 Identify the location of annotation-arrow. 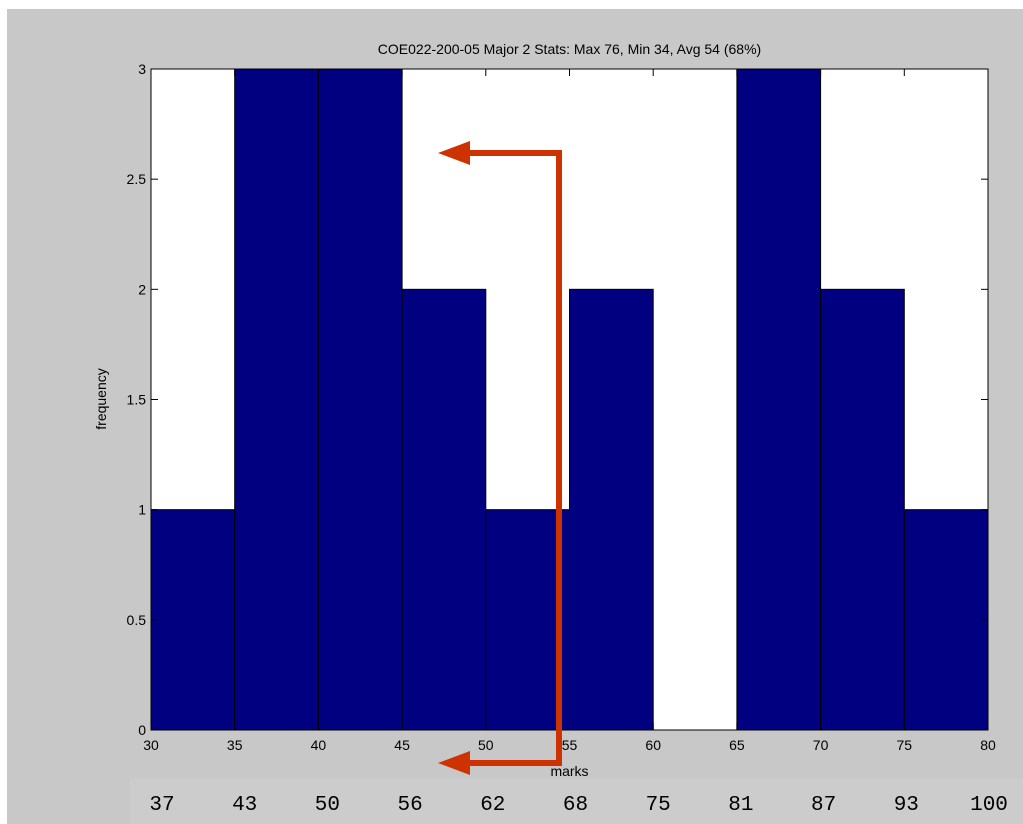
(500, 458).